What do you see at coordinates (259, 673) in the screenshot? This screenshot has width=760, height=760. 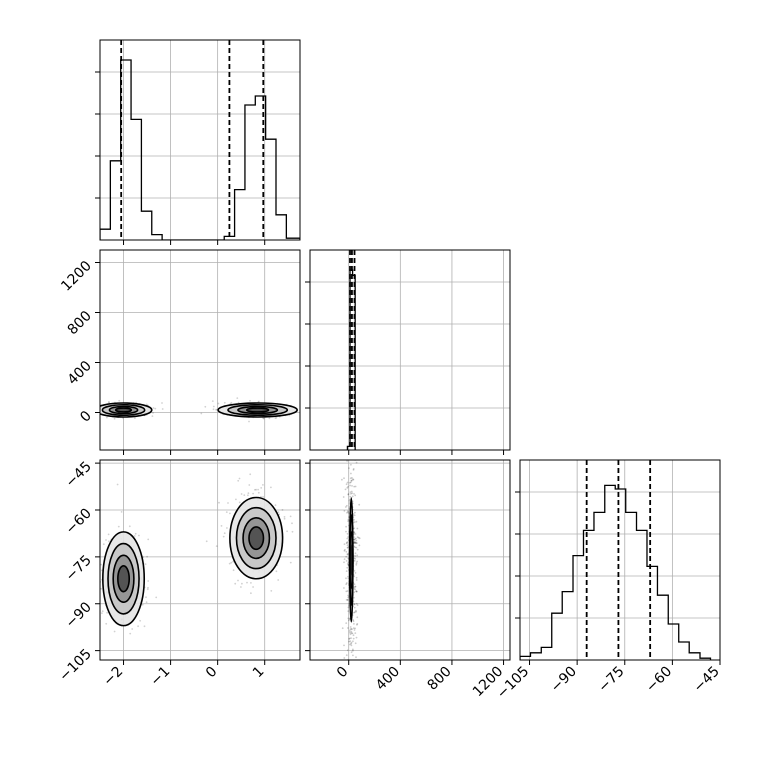 I see `x-tick-label: 1` at bounding box center [259, 673].